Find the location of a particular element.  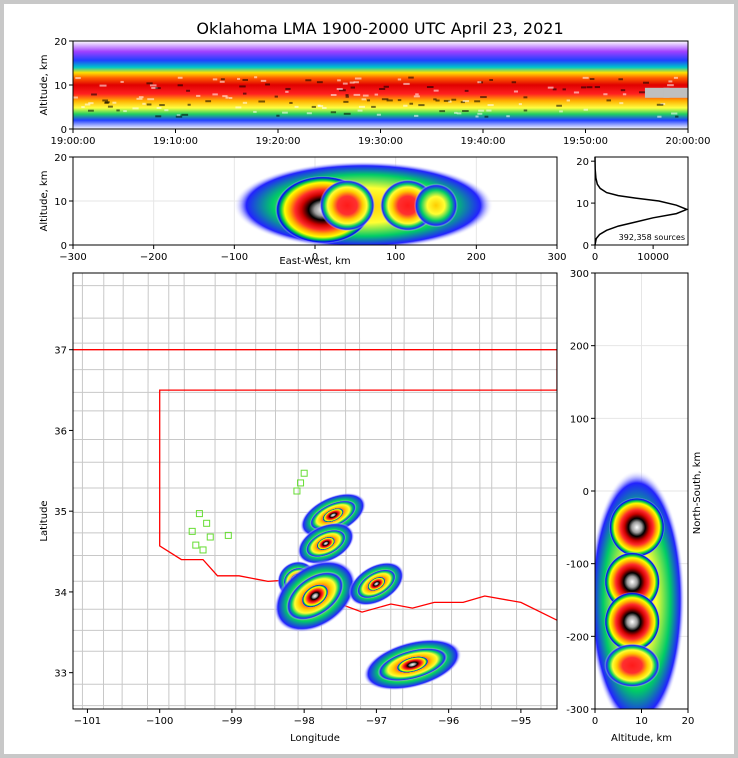

lat-ytick-label: 36 is located at coordinates (60, 431).